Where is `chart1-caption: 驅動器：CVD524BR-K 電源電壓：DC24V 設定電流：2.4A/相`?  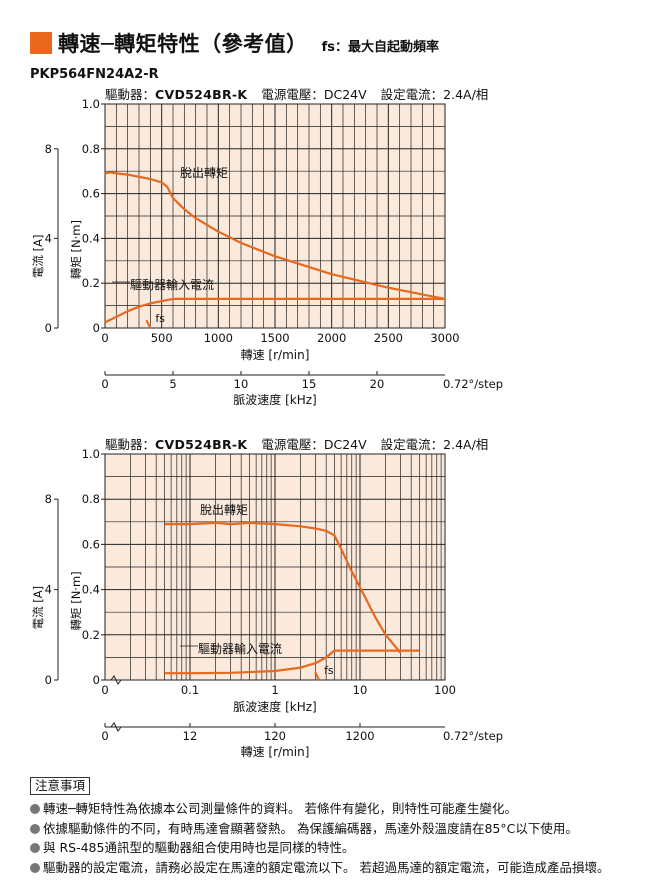
chart1-caption: 驅動器：CVD524BR-K 電源電壓：DC24V 設定電流：2.4A/相 is located at coordinates (296, 93).